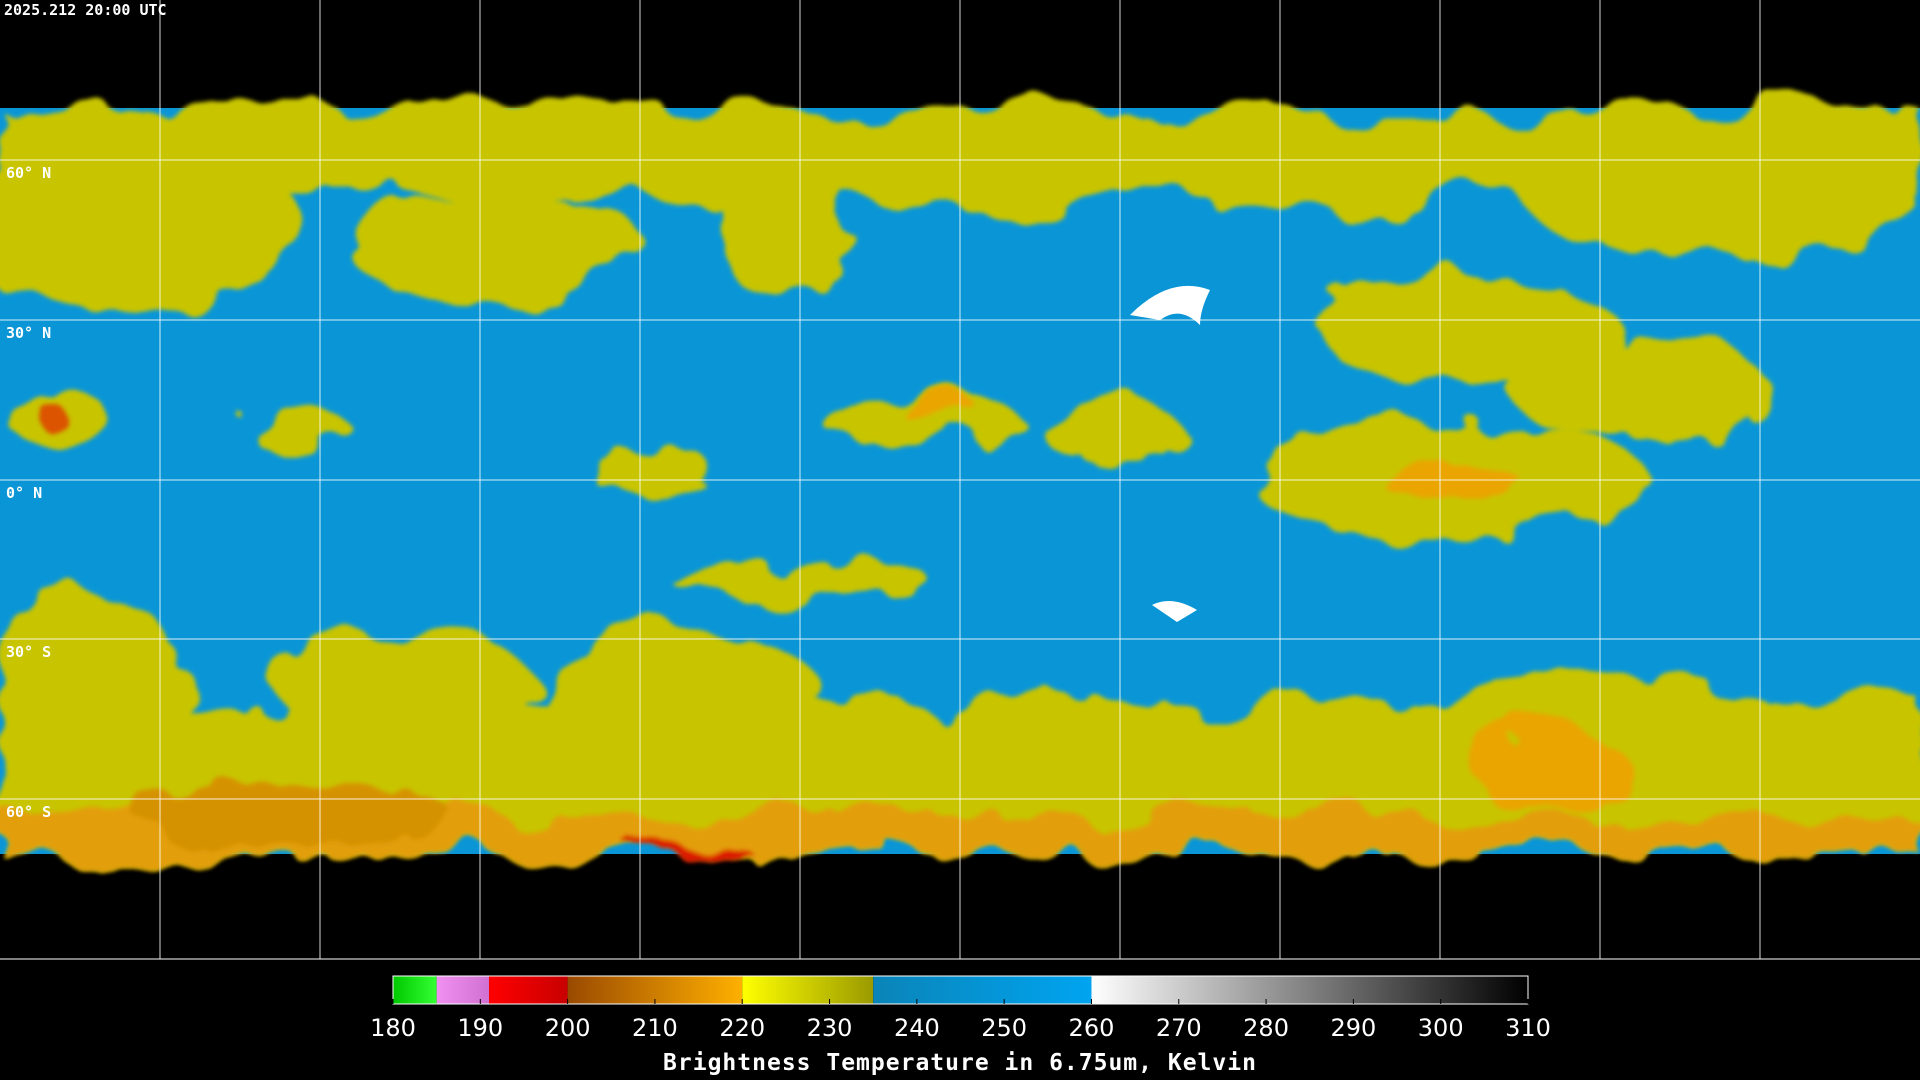  What do you see at coordinates (742, 1028) in the screenshot?
I see `colorbar-tick-label: 220` at bounding box center [742, 1028].